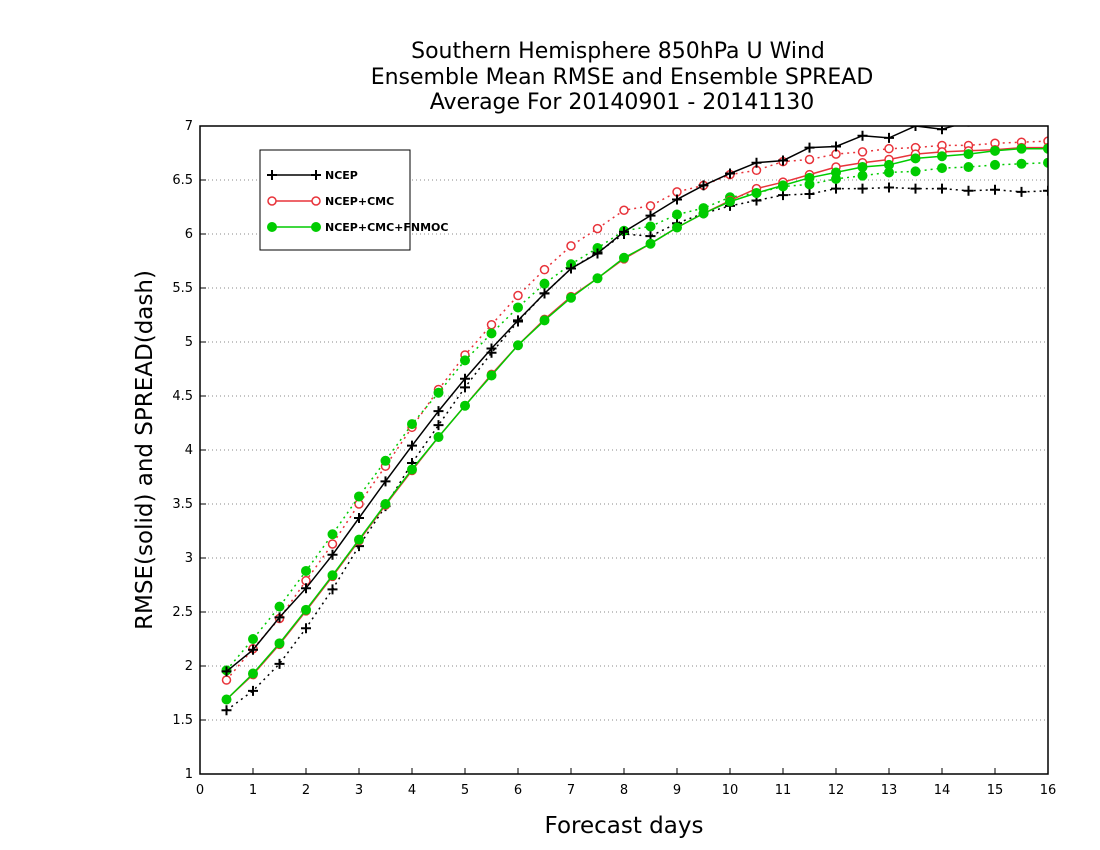 Image resolution: width=1100 pixels, height=850 pixels. What do you see at coordinates (189, 126) in the screenshot?
I see `y-tick-label: 7` at bounding box center [189, 126].